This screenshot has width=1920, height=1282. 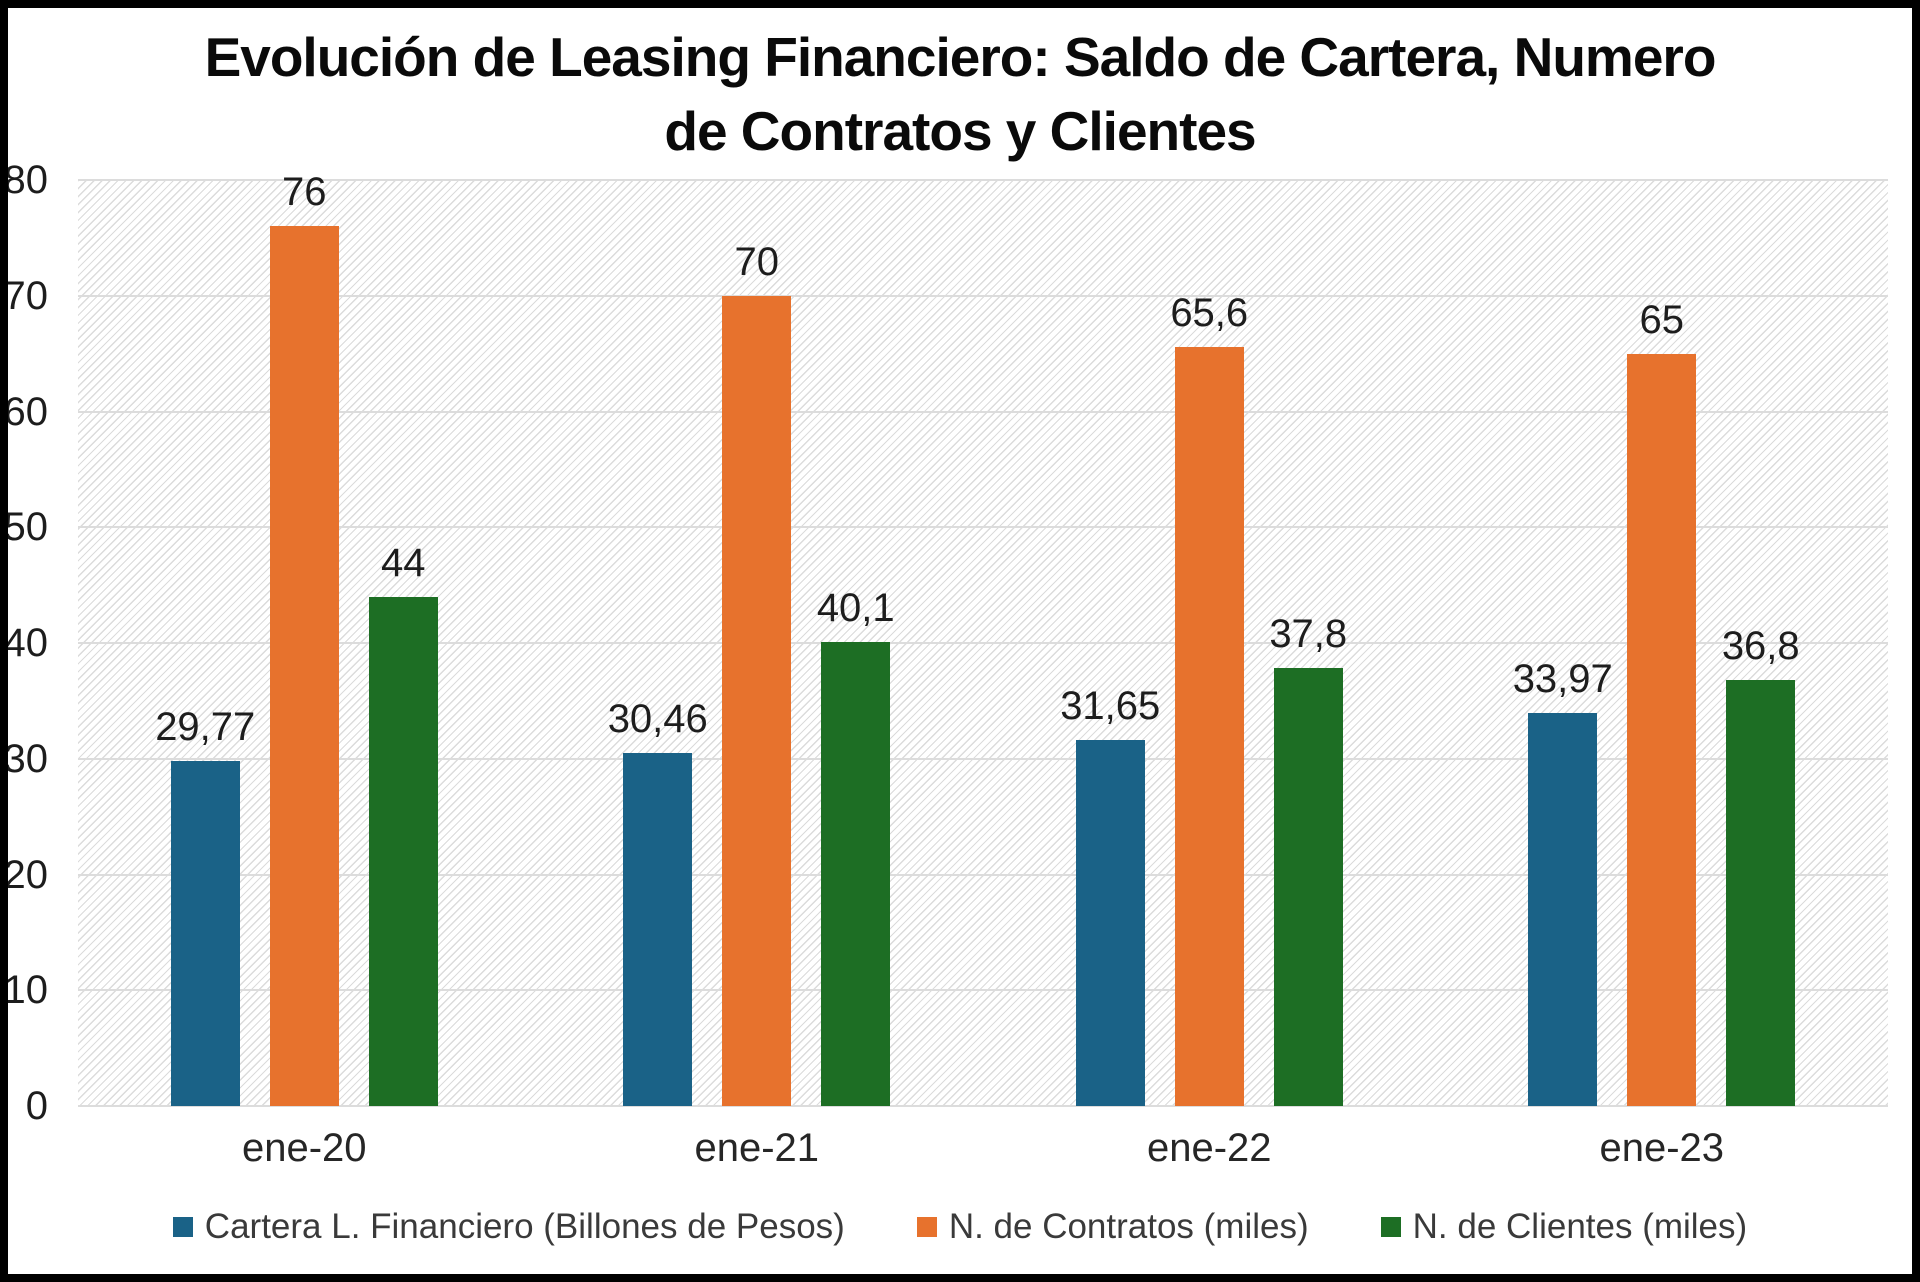 What do you see at coordinates (26, 411) in the screenshot?
I see `y-tick-label-60: 60` at bounding box center [26, 411].